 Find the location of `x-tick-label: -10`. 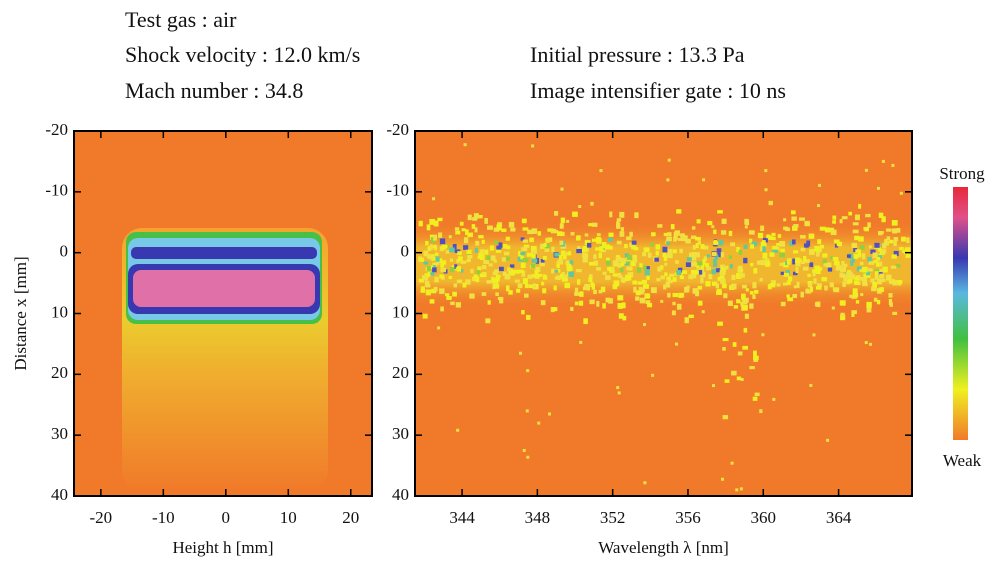

x-tick-label: -10 is located at coordinates (163, 517).